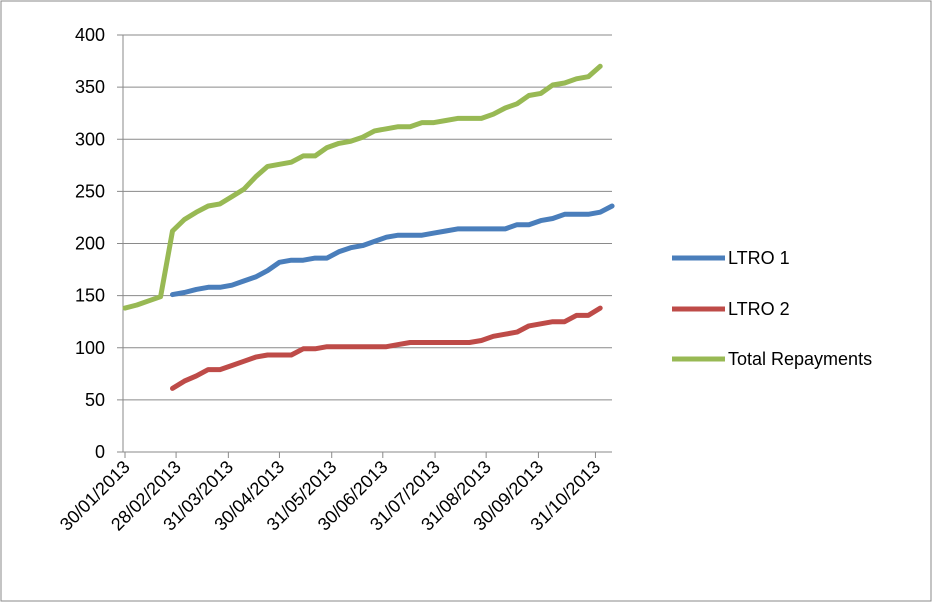  I want to click on y-tick-label: 0, so click(100, 452).